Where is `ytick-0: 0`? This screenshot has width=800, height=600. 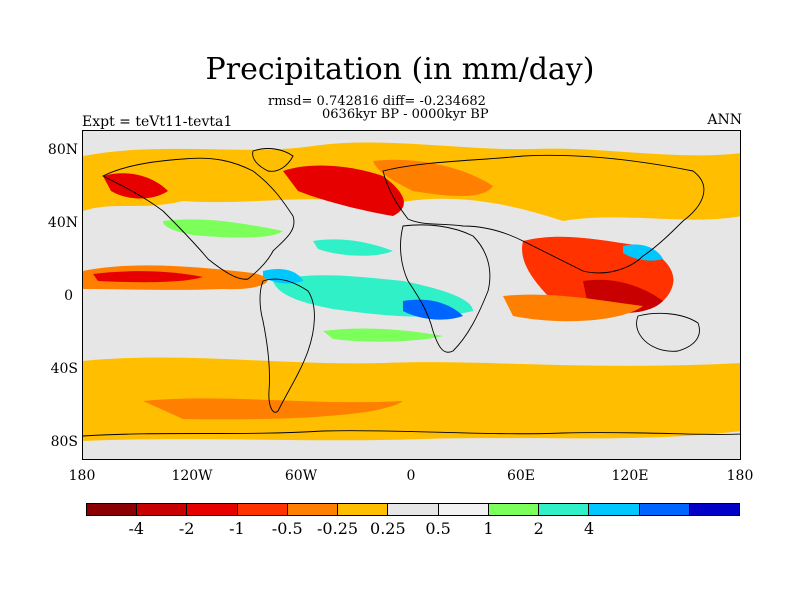 ytick-0: 0 is located at coordinates (68, 296).